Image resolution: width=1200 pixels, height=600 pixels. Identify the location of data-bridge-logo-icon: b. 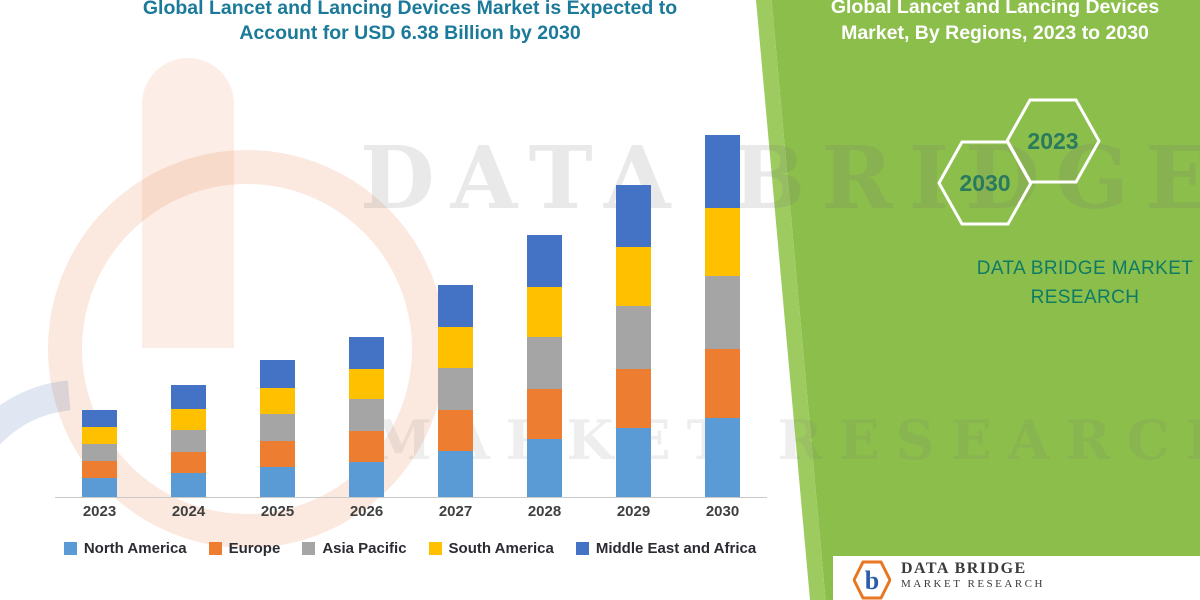
(872, 580).